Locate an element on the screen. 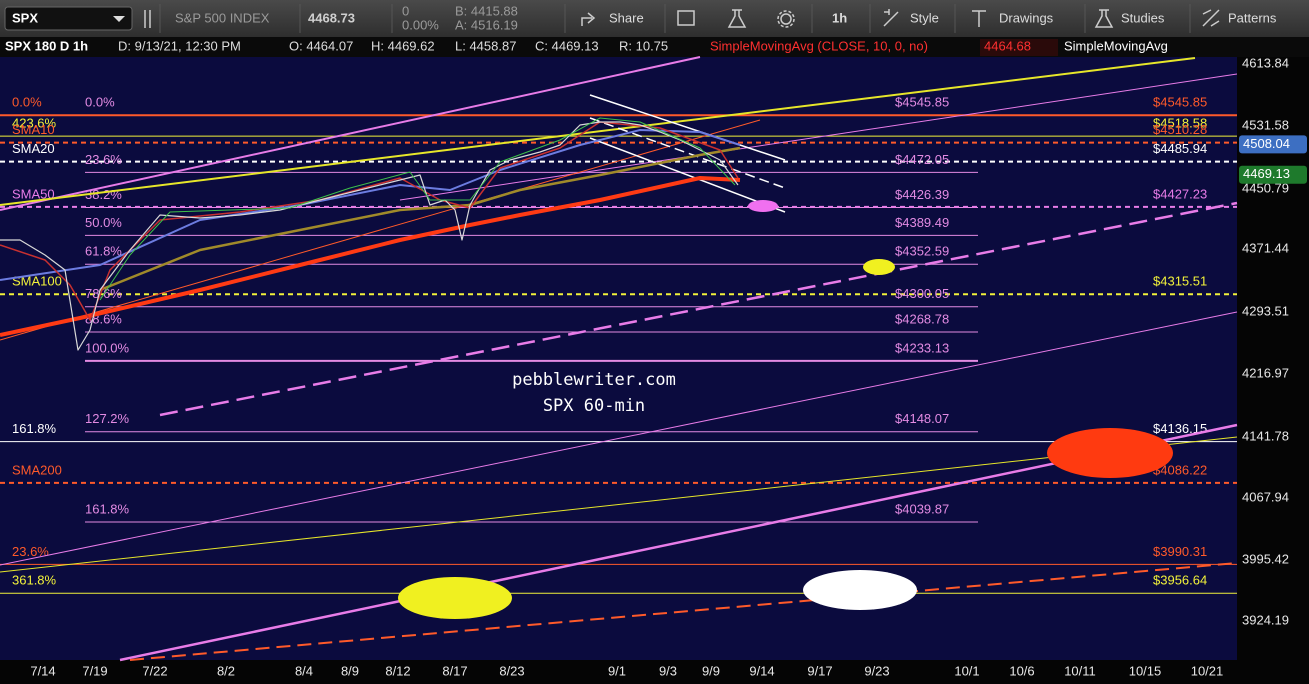 Image resolution: width=1309 pixels, height=684 pixels. date-axis-label: 10/6 is located at coordinates (1021, 670).